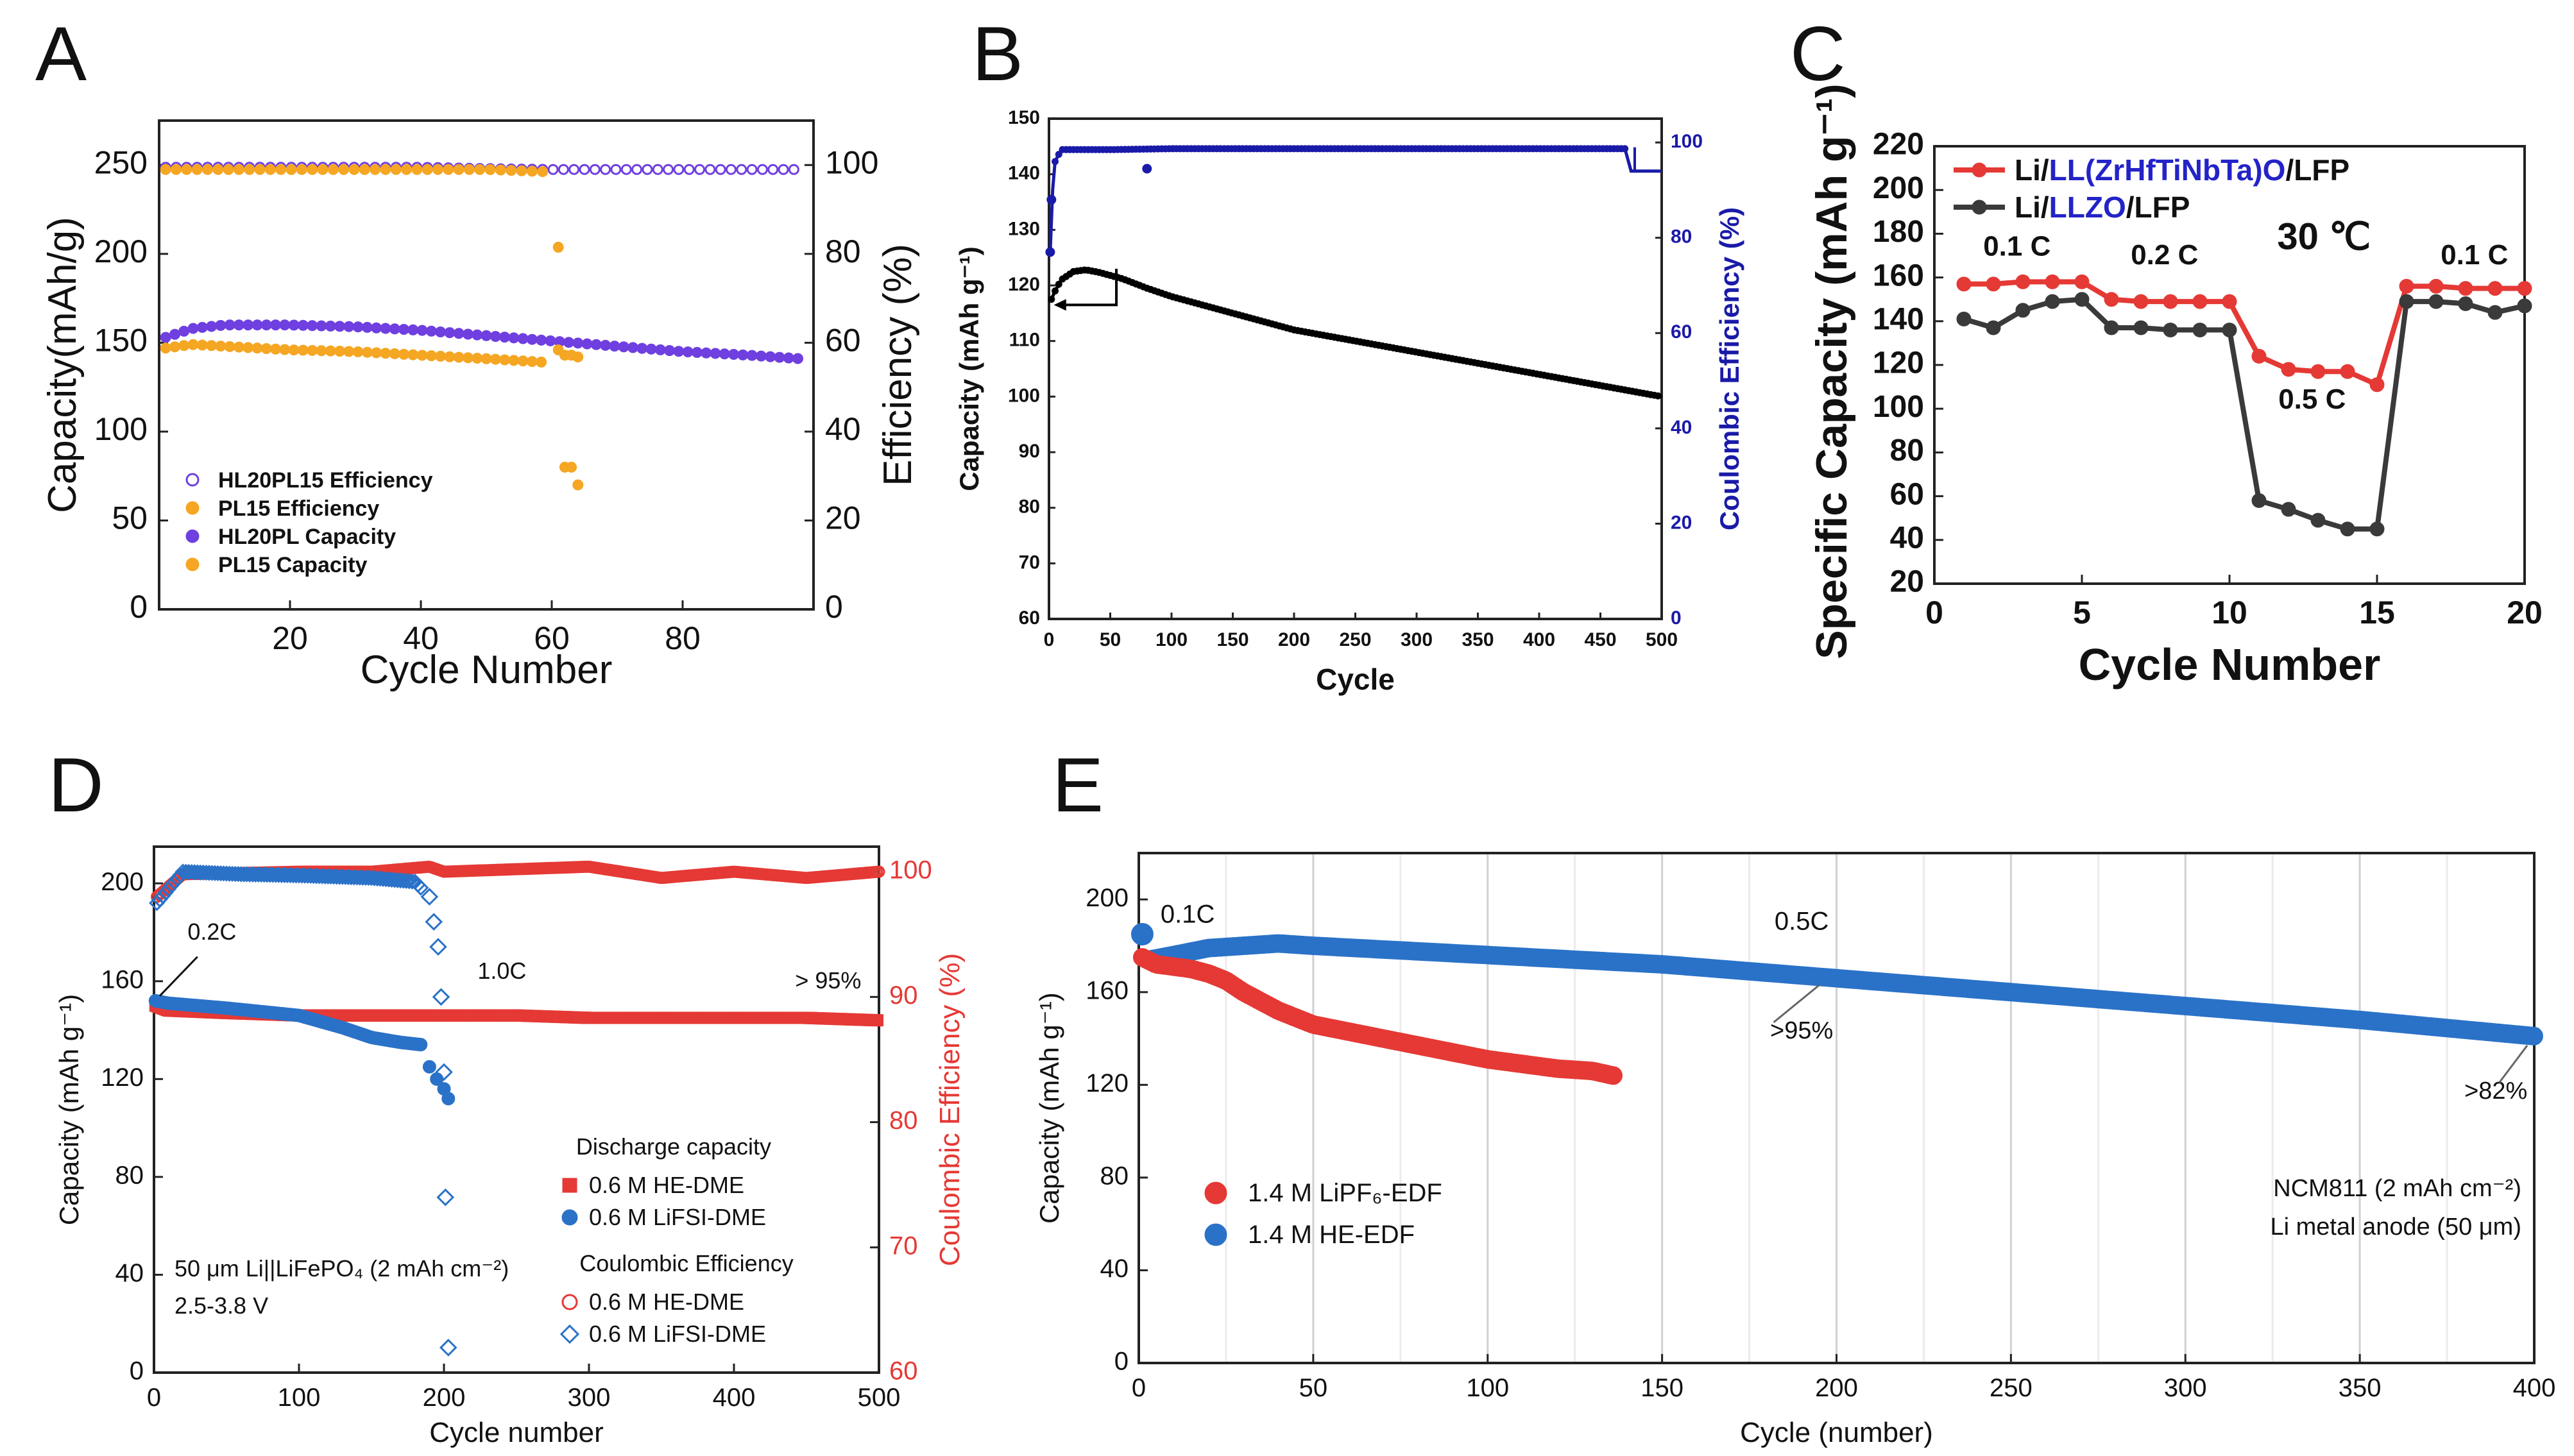  What do you see at coordinates (1539, 639) in the screenshot?
I see `x-tick-label: 400` at bounding box center [1539, 639].